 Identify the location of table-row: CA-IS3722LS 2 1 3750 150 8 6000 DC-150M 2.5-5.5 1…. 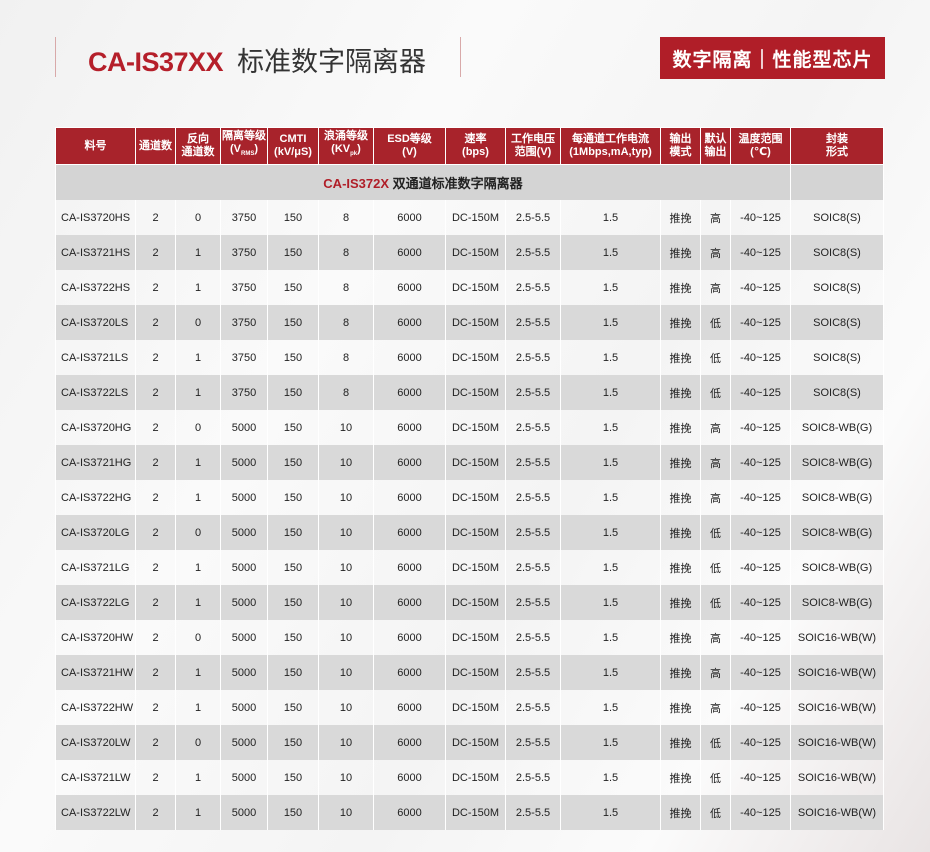
(469, 392).